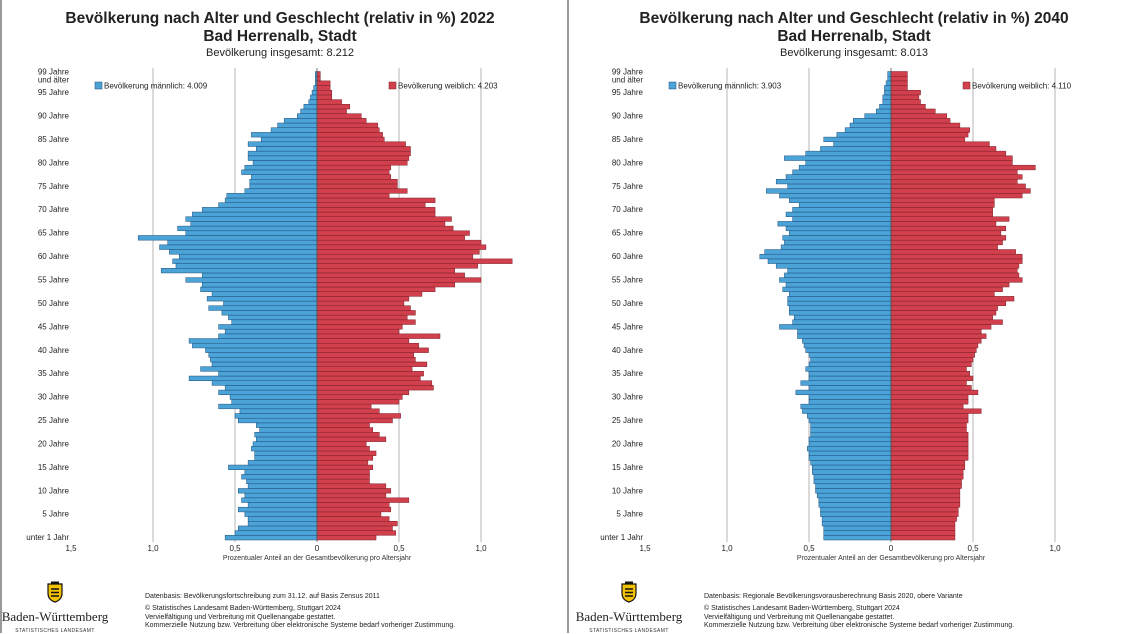 The width and height of the screenshot is (1123, 634). Describe the element at coordinates (54, 92) in the screenshot. I see `y-tick-label: 95 Jahre` at that location.